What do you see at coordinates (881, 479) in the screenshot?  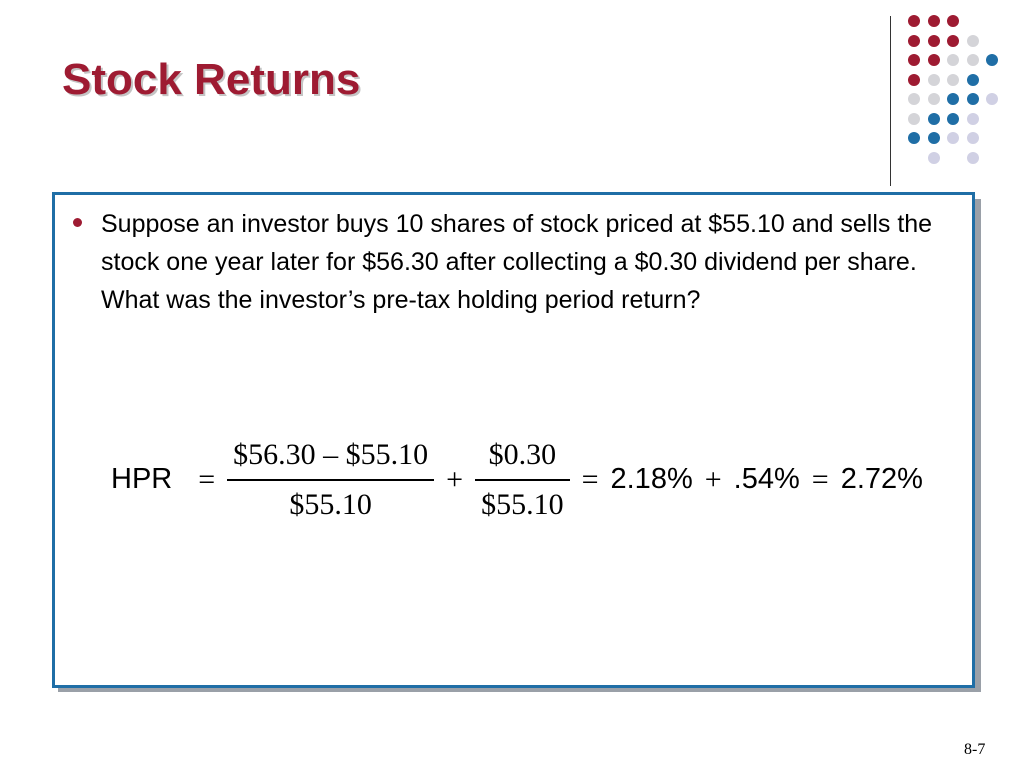 I see `hpr-result: 2.72%` at bounding box center [881, 479].